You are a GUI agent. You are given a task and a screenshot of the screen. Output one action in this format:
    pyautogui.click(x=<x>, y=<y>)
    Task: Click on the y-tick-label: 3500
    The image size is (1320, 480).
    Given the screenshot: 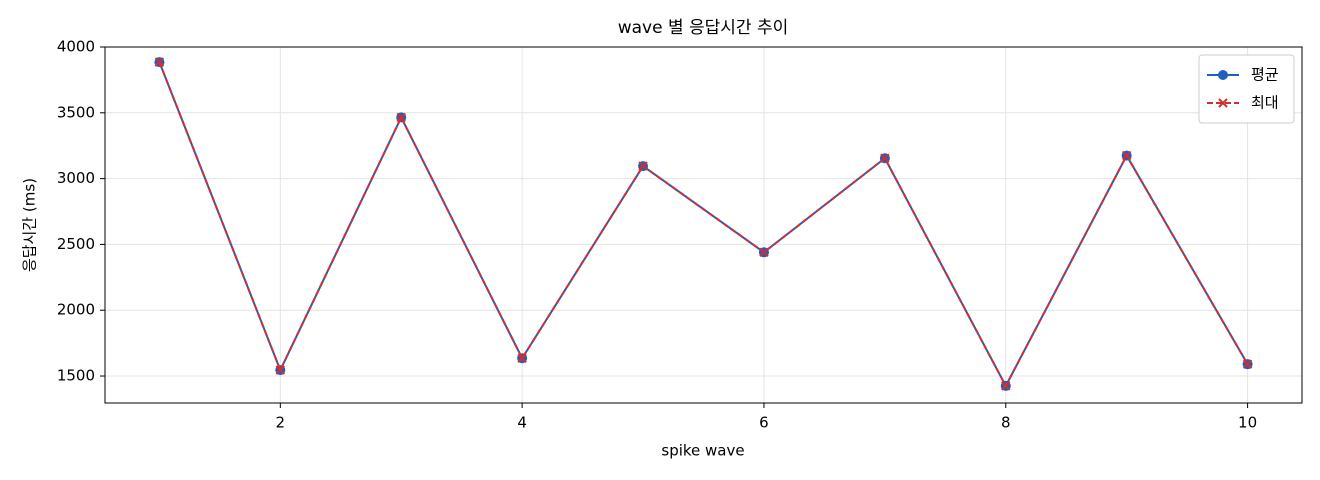 What is the action you would take?
    pyautogui.click(x=76, y=112)
    